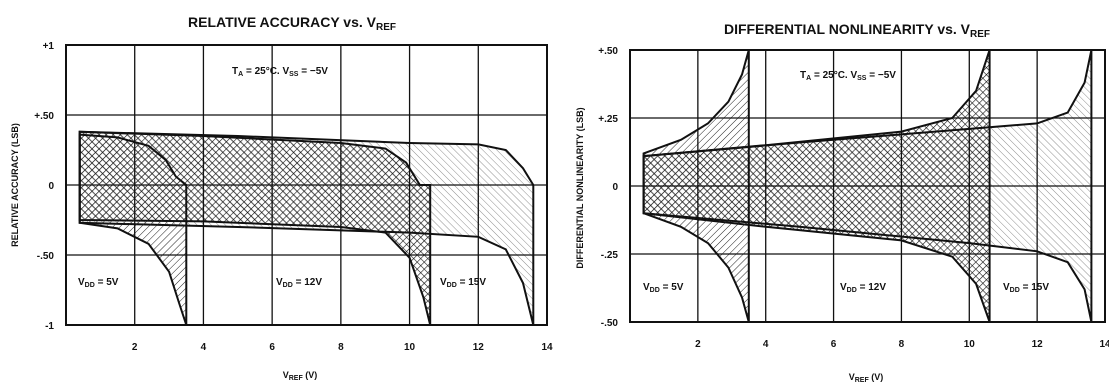  What do you see at coordinates (580, 187) in the screenshot?
I see `y-axis-label: DIFFERENTIAL NONLINEARITY (LSB)` at bounding box center [580, 187].